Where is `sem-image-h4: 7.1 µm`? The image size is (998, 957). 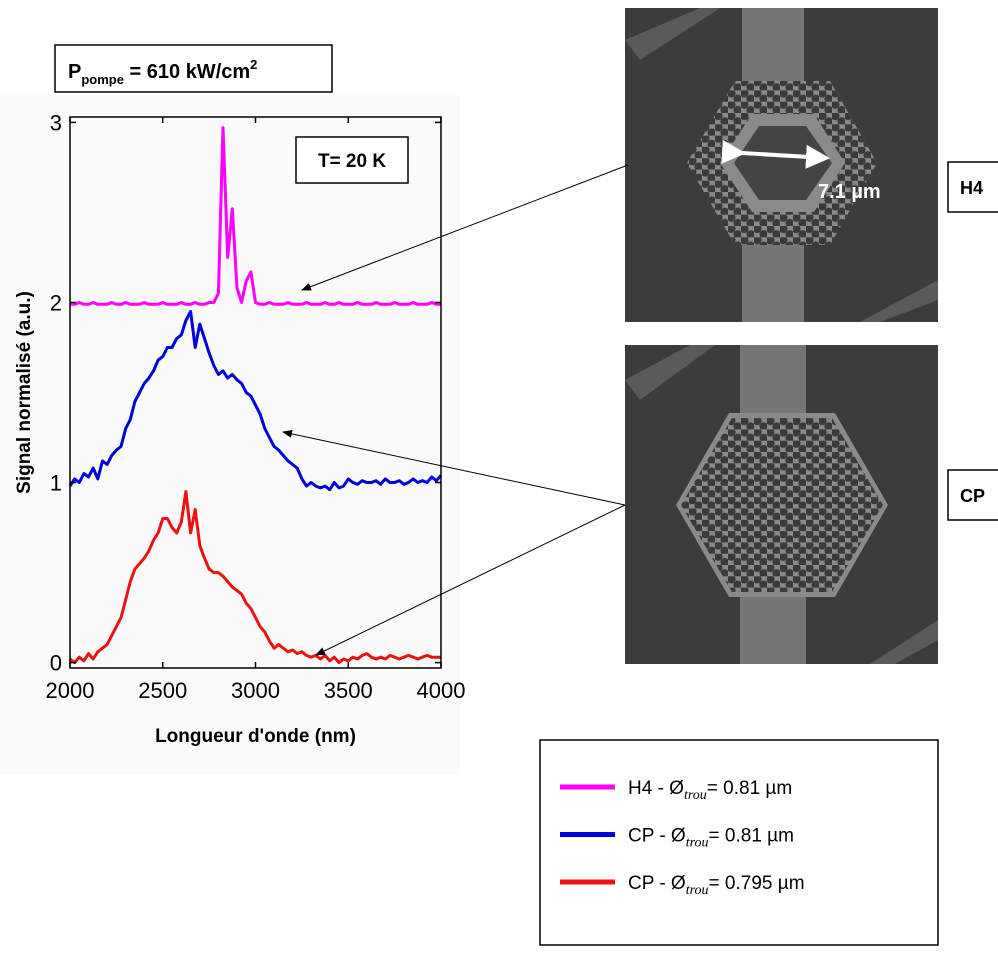 sem-image-h4: 7.1 µm is located at coordinates (781, 165).